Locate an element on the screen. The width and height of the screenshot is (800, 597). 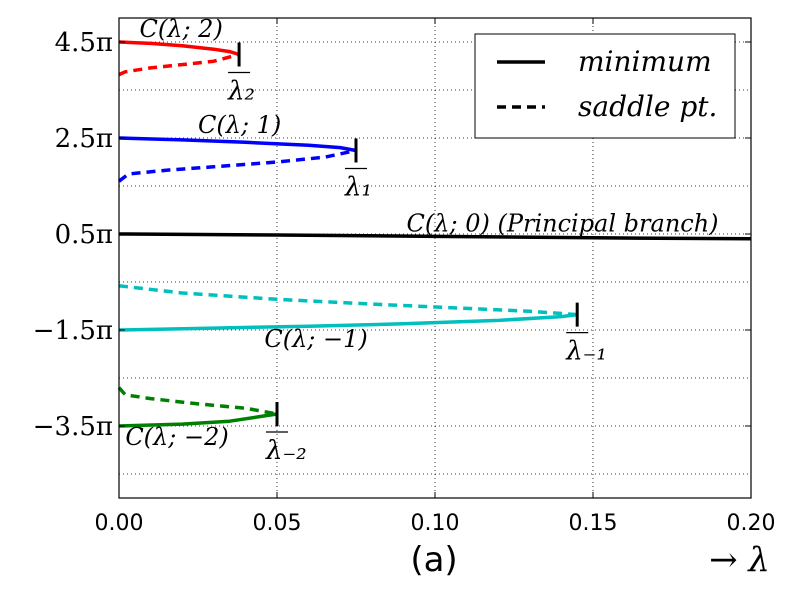
turning-point-label: λ₋₂ is located at coordinates (286, 451).